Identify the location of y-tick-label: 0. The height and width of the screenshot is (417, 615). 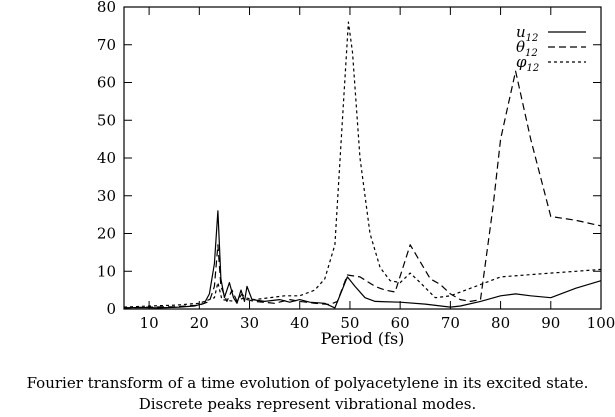
(111, 309).